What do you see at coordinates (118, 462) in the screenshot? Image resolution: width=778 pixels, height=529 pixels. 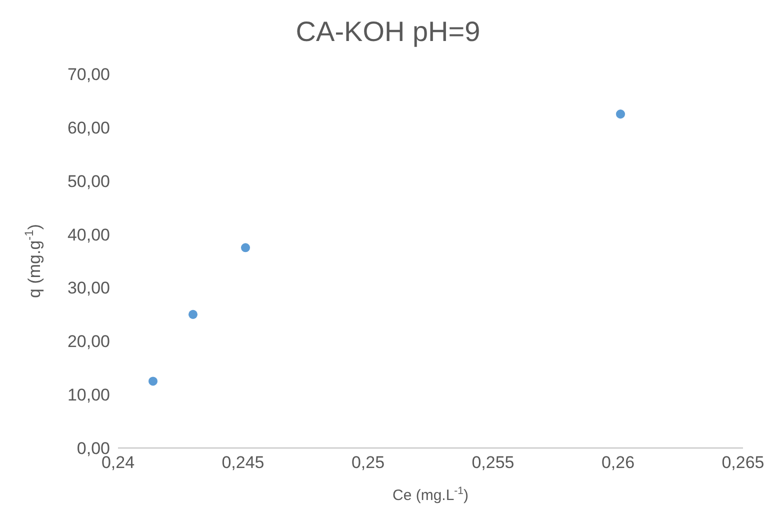 I see `x-tick-label: 0,24` at bounding box center [118, 462].